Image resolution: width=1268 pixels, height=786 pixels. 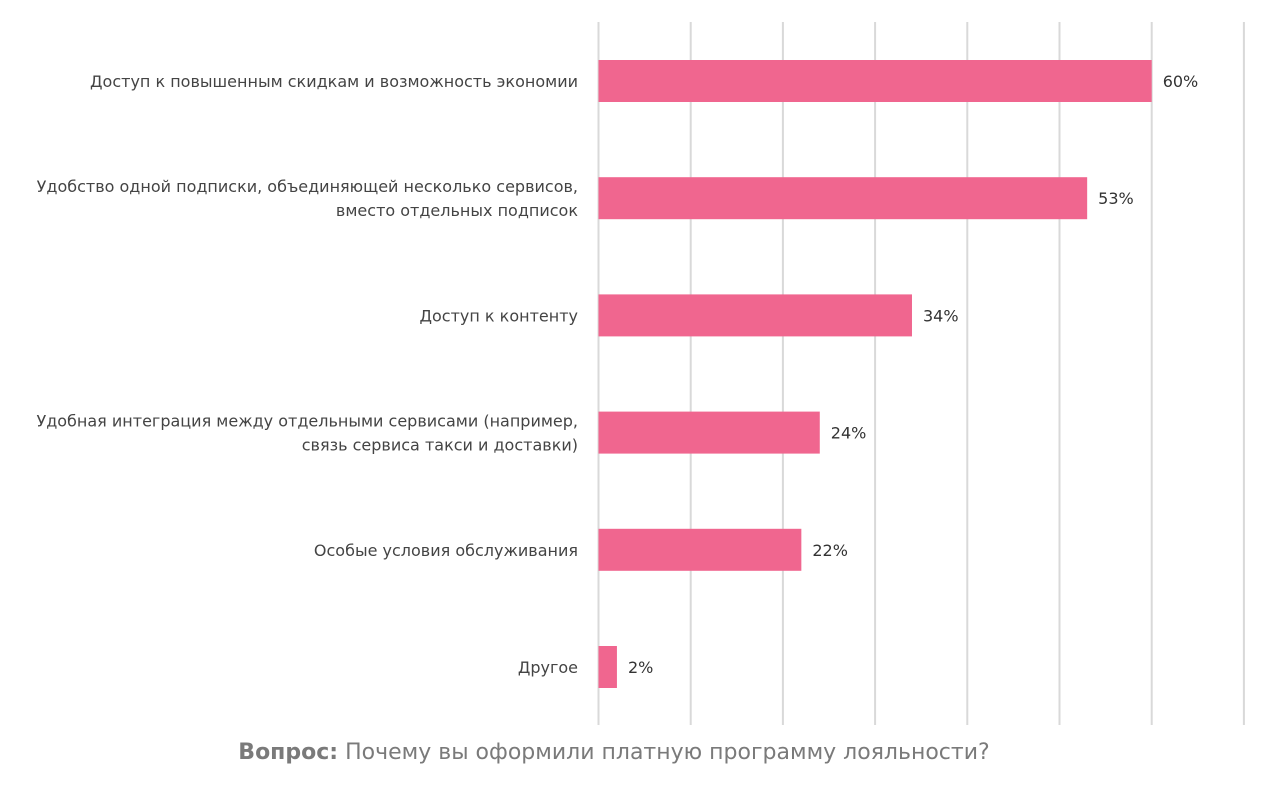 I want to click on data-label: 53%, so click(x=1116, y=198).